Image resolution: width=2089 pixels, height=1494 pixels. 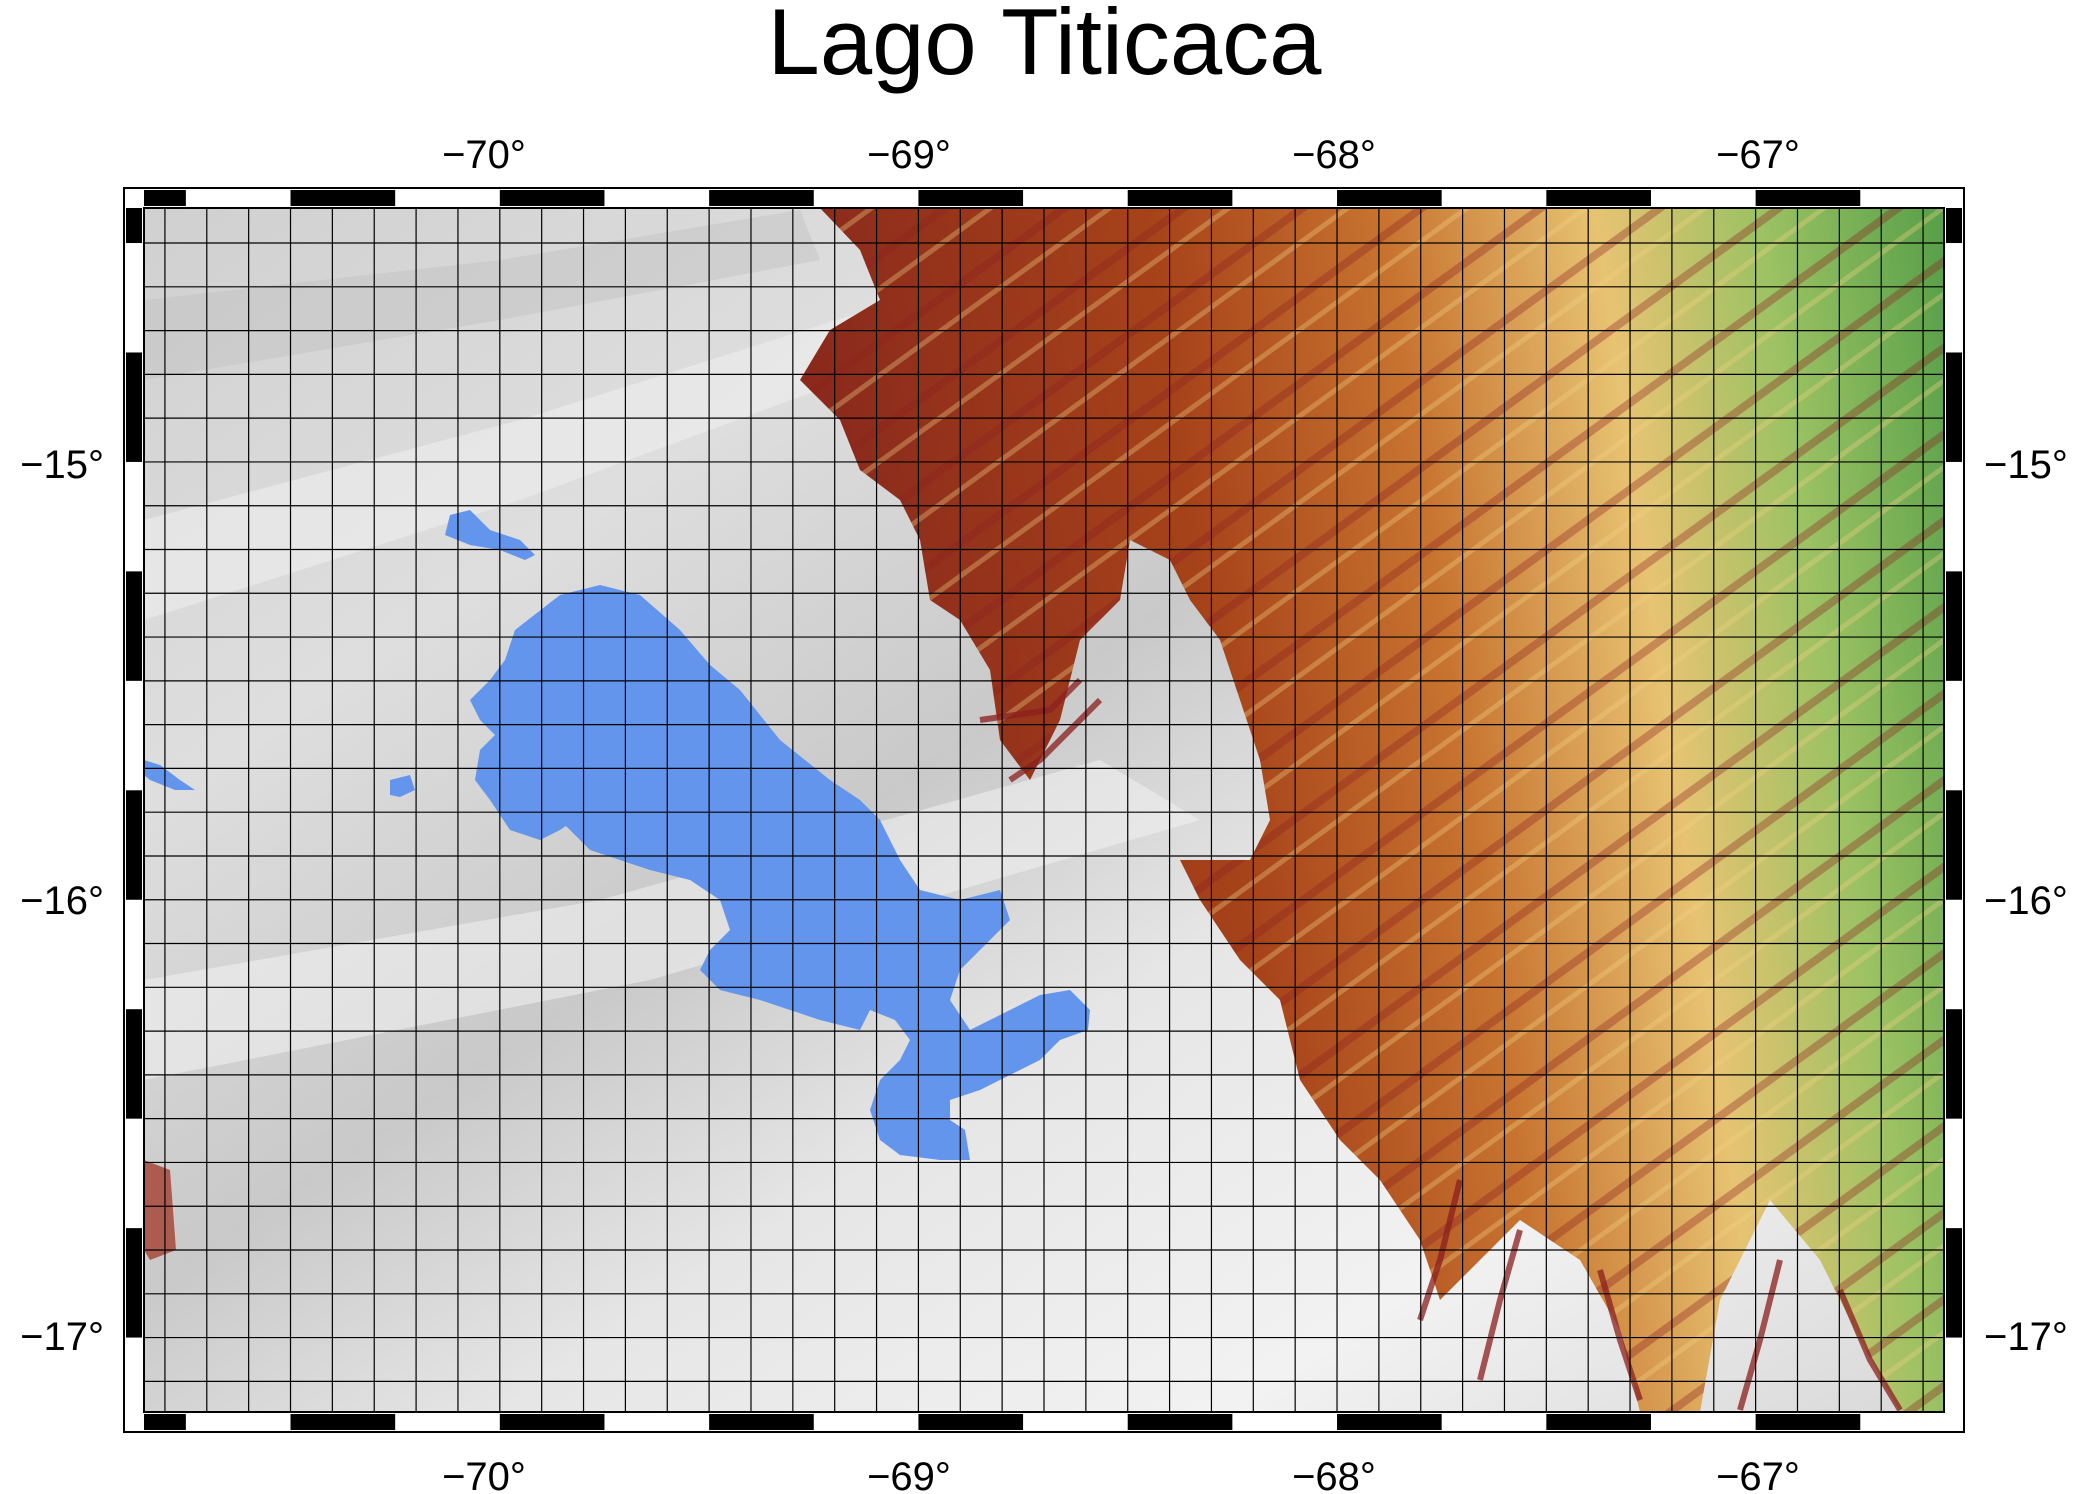 What do you see at coordinates (2026, 1337) in the screenshot?
I see `right-tick-label: −17°` at bounding box center [2026, 1337].